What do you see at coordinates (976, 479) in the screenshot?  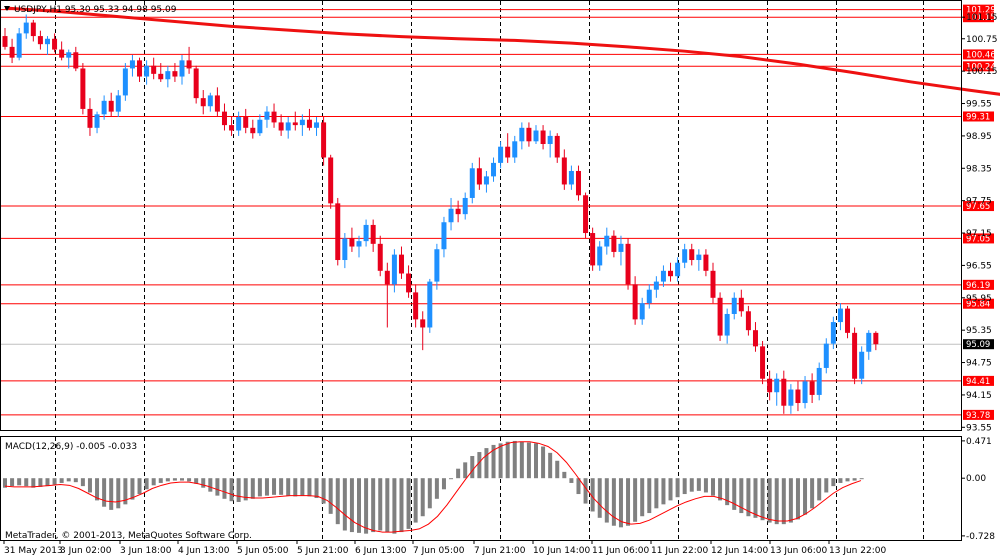 I see `macd-label-1: 0.00` at bounding box center [976, 479].